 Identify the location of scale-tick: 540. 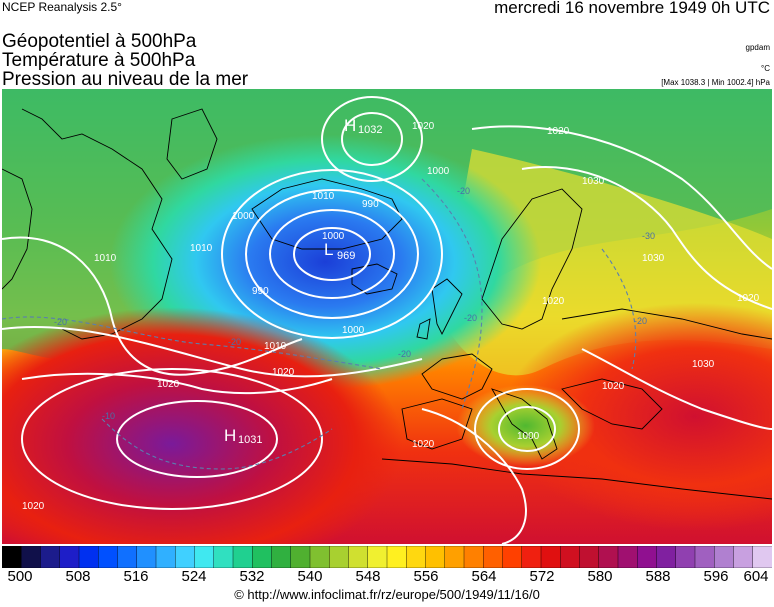
(310, 576).